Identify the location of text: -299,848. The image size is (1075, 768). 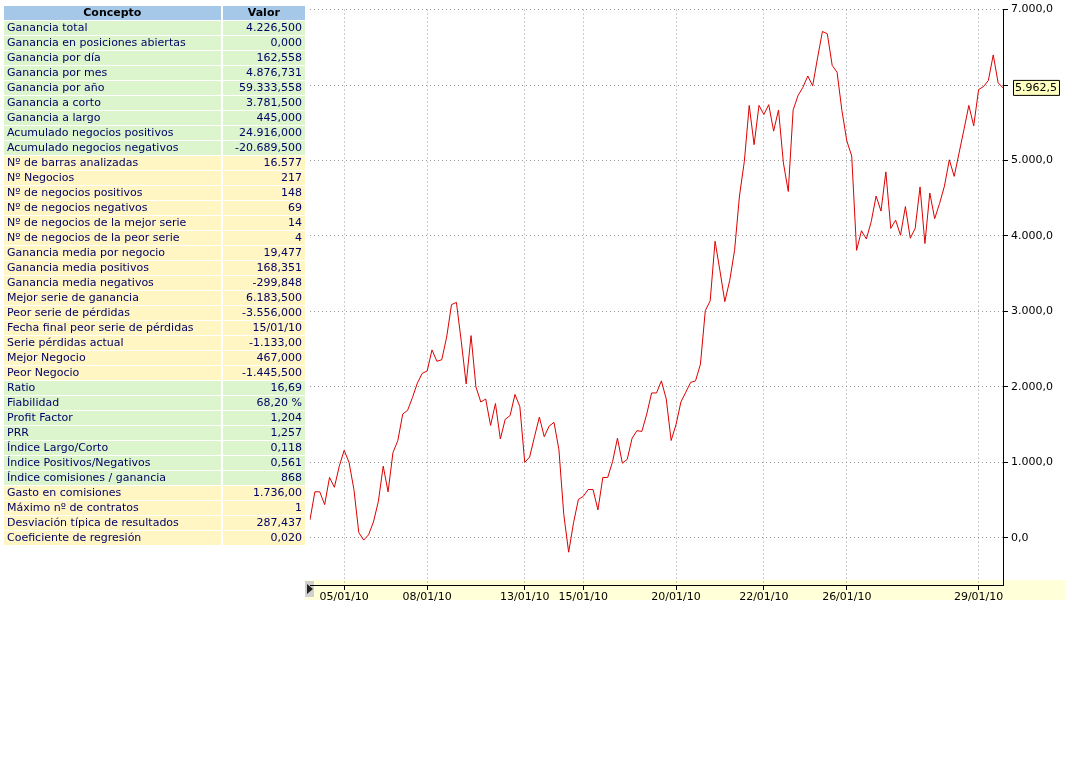
(277, 282).